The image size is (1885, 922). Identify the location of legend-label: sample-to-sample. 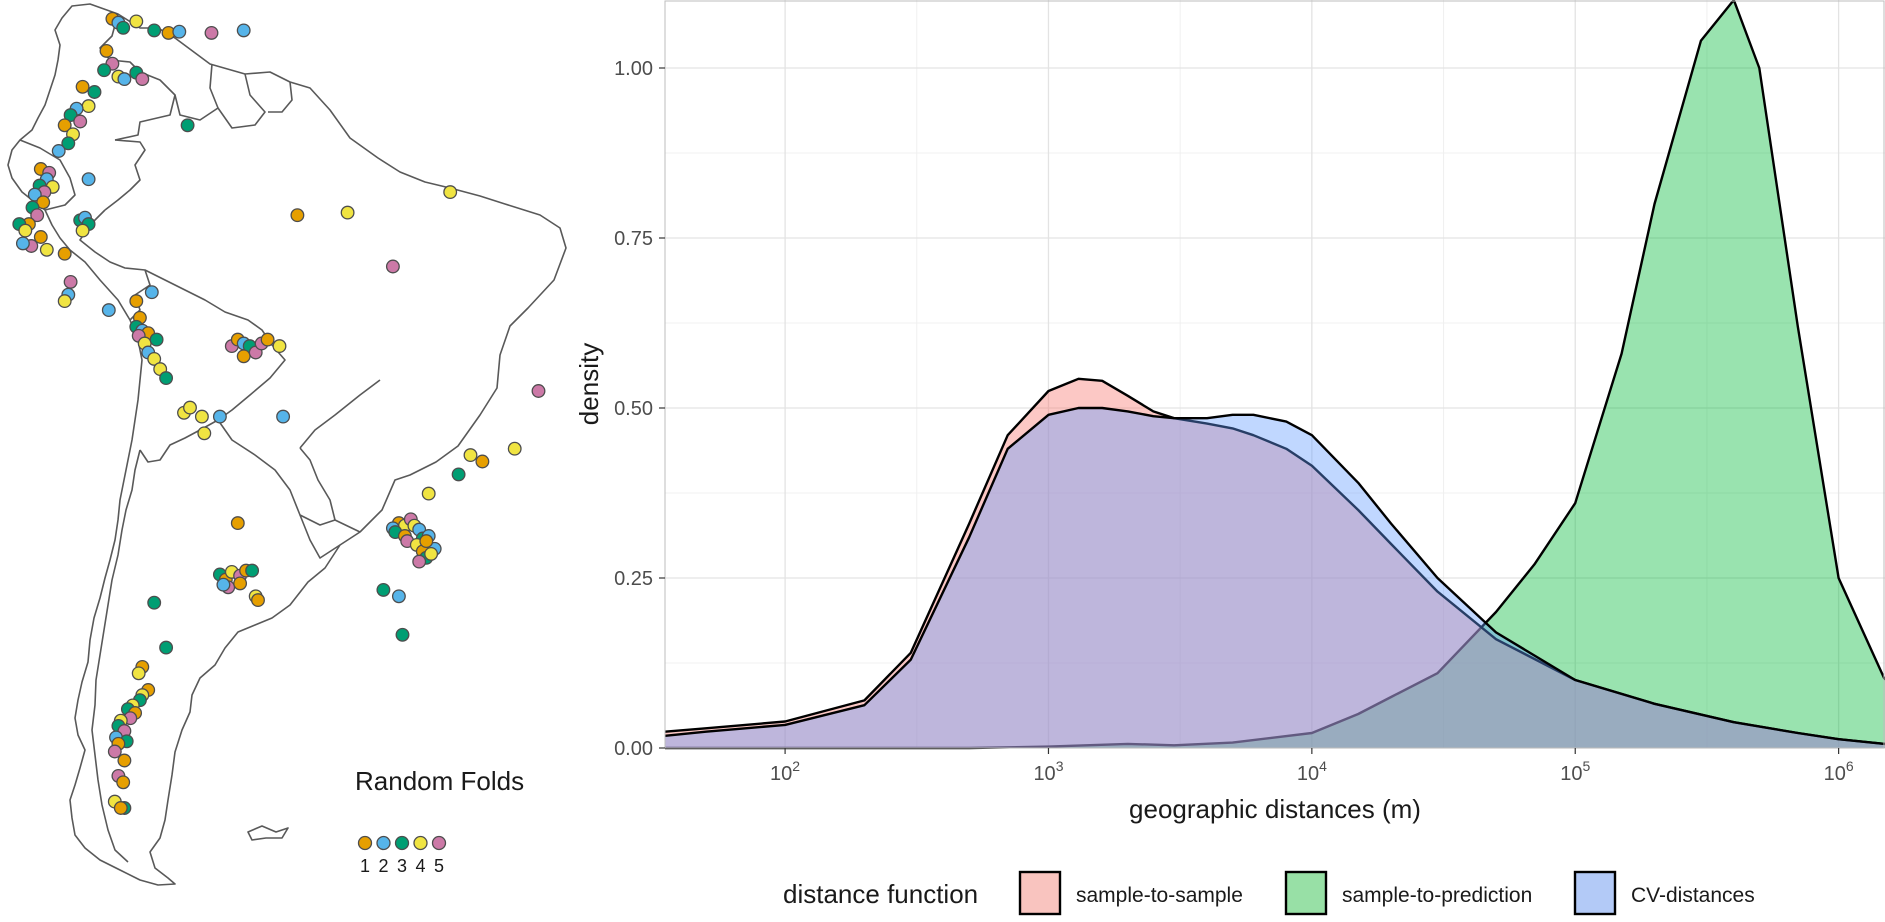
(1159, 895).